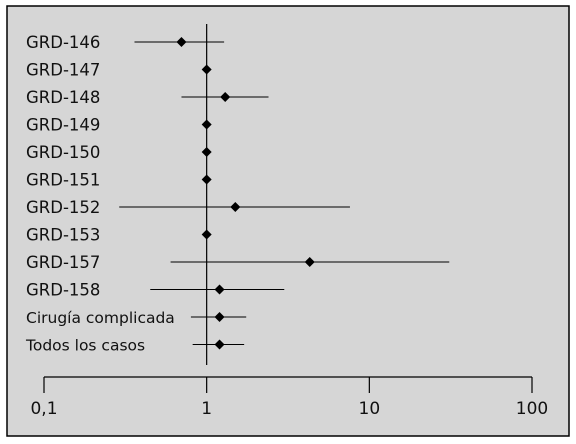 The image size is (576, 444). Describe the element at coordinates (119, 180) in the screenshot. I see `forest-row: GRD-151` at that location.